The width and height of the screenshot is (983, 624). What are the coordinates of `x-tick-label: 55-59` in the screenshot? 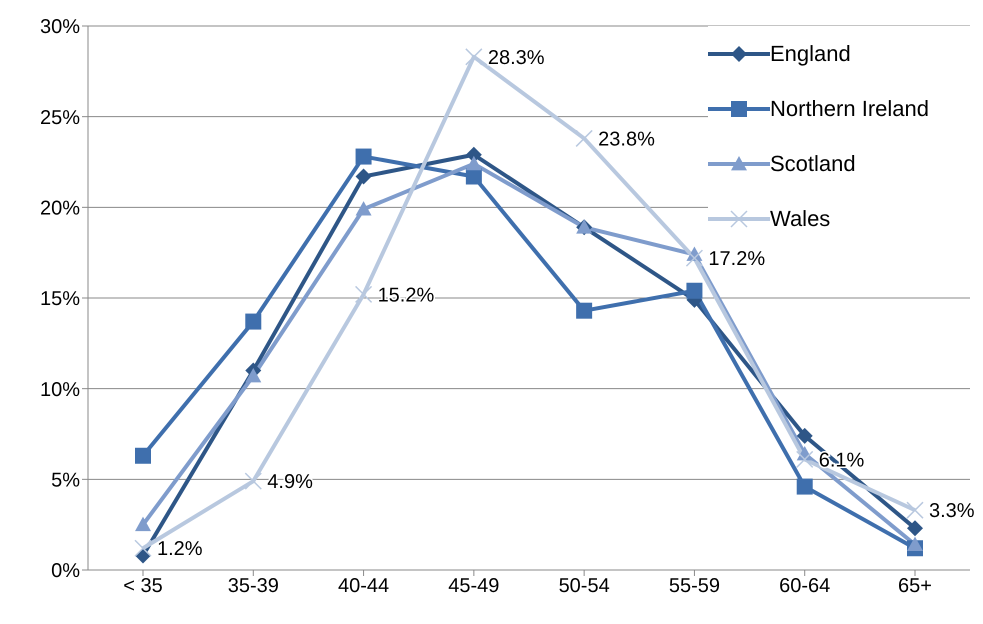 It's located at (694, 586).